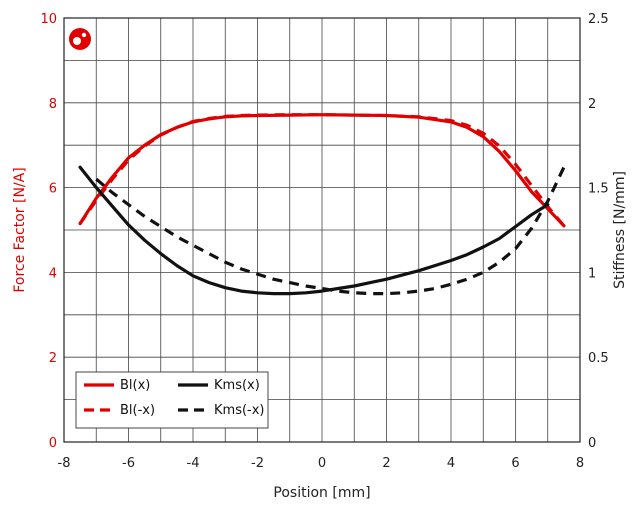  Describe the element at coordinates (620, 230) in the screenshot. I see `right-axis-title: Stiffness [N/mm]` at that location.